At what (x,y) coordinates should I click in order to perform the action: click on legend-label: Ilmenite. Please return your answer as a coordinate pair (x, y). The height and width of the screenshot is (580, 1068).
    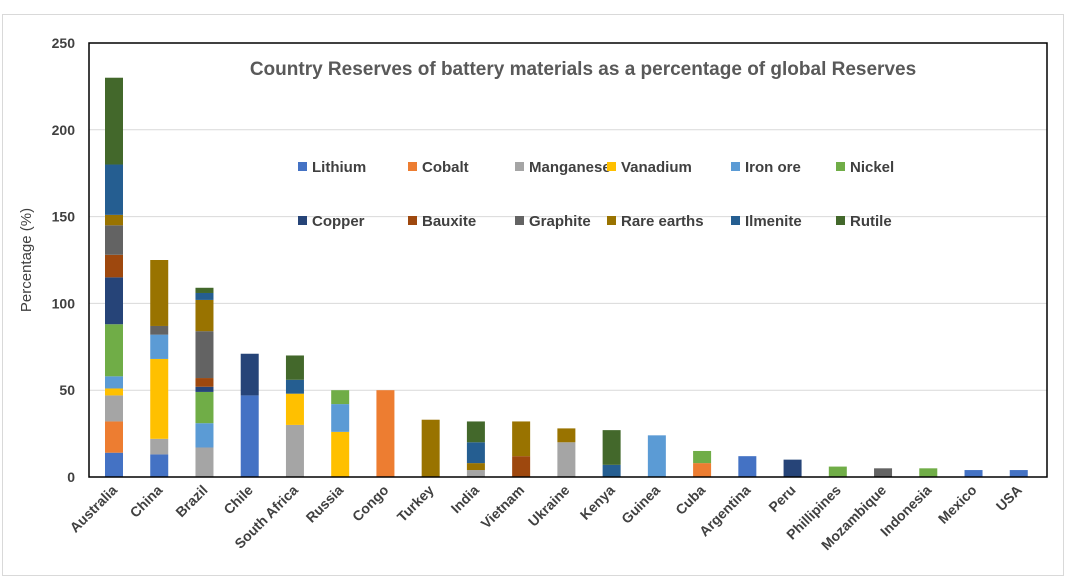
    Looking at the image, I should click on (773, 221).